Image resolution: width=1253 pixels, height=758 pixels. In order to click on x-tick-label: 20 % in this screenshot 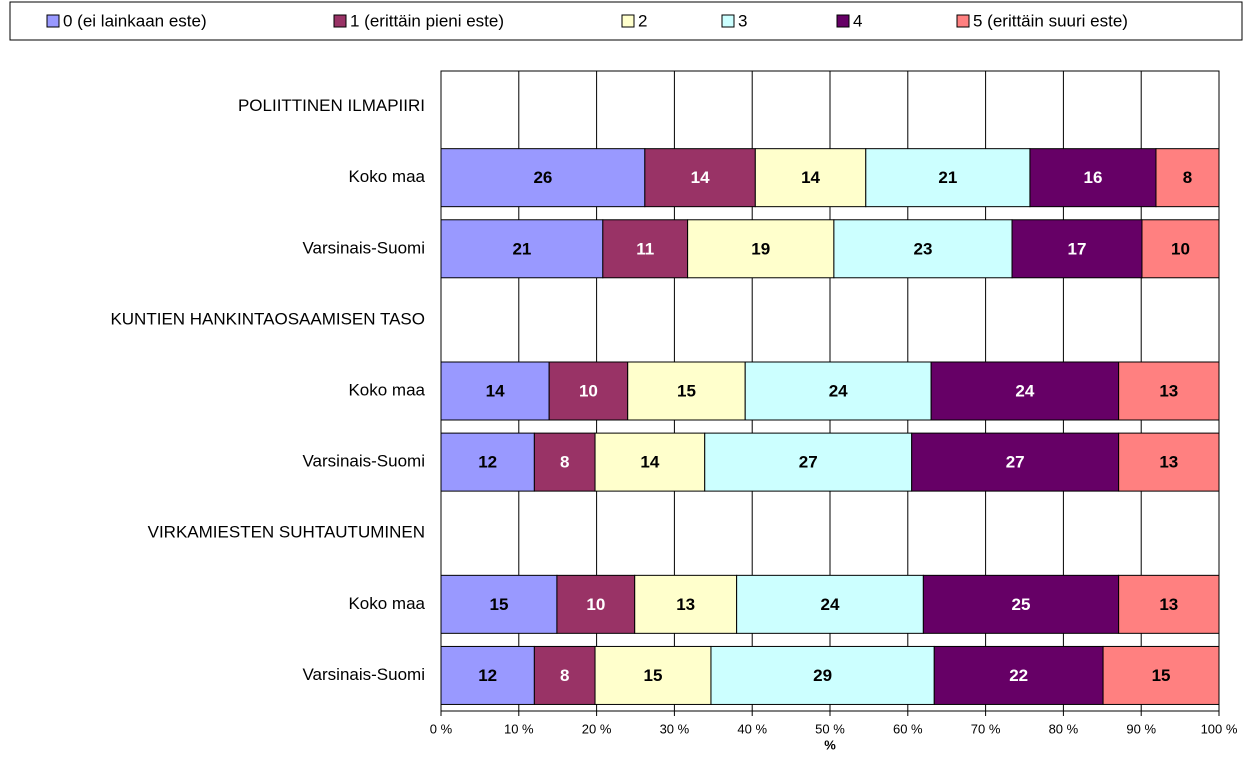, I will do `click(597, 728)`.